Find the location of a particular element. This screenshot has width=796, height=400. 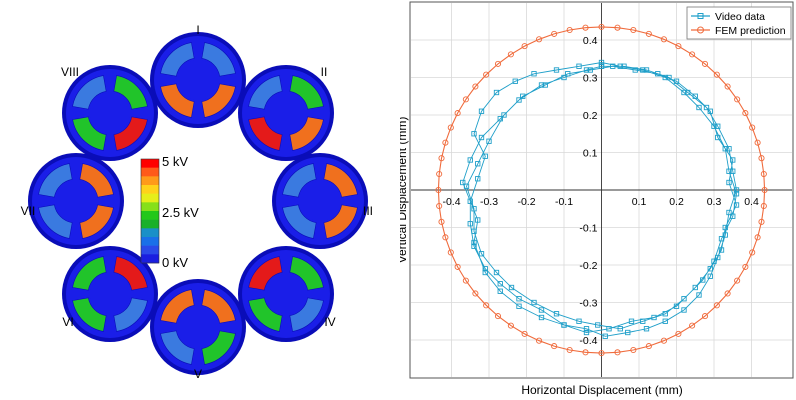

legend-box is located at coordinates (739, 23).